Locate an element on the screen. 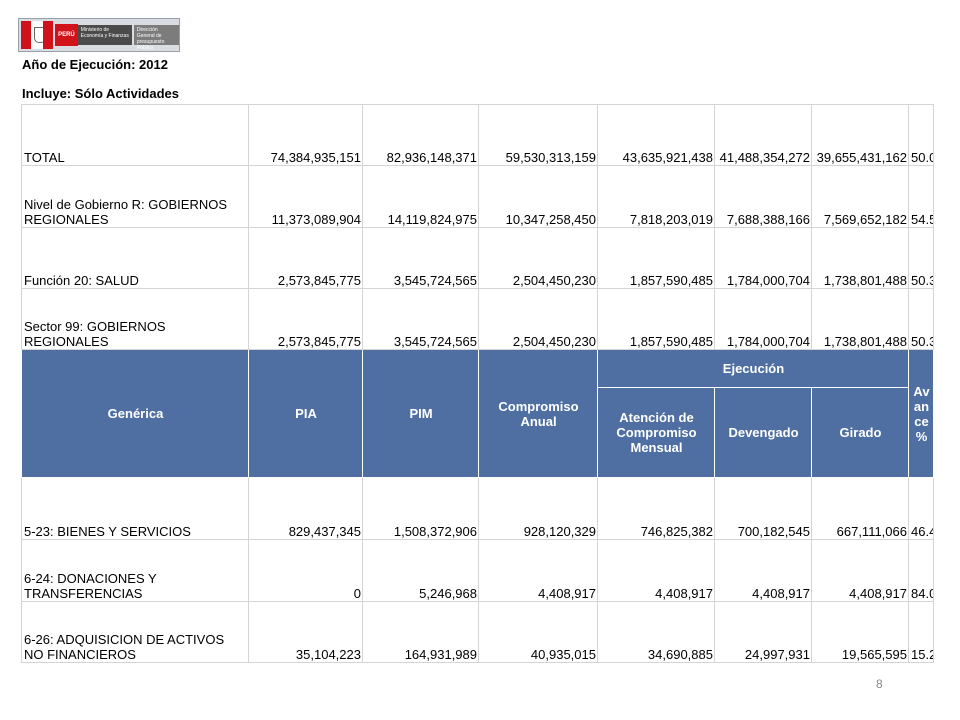 The height and width of the screenshot is (720, 960). atencion-cell: 43,635,921,438 is located at coordinates (656, 135).